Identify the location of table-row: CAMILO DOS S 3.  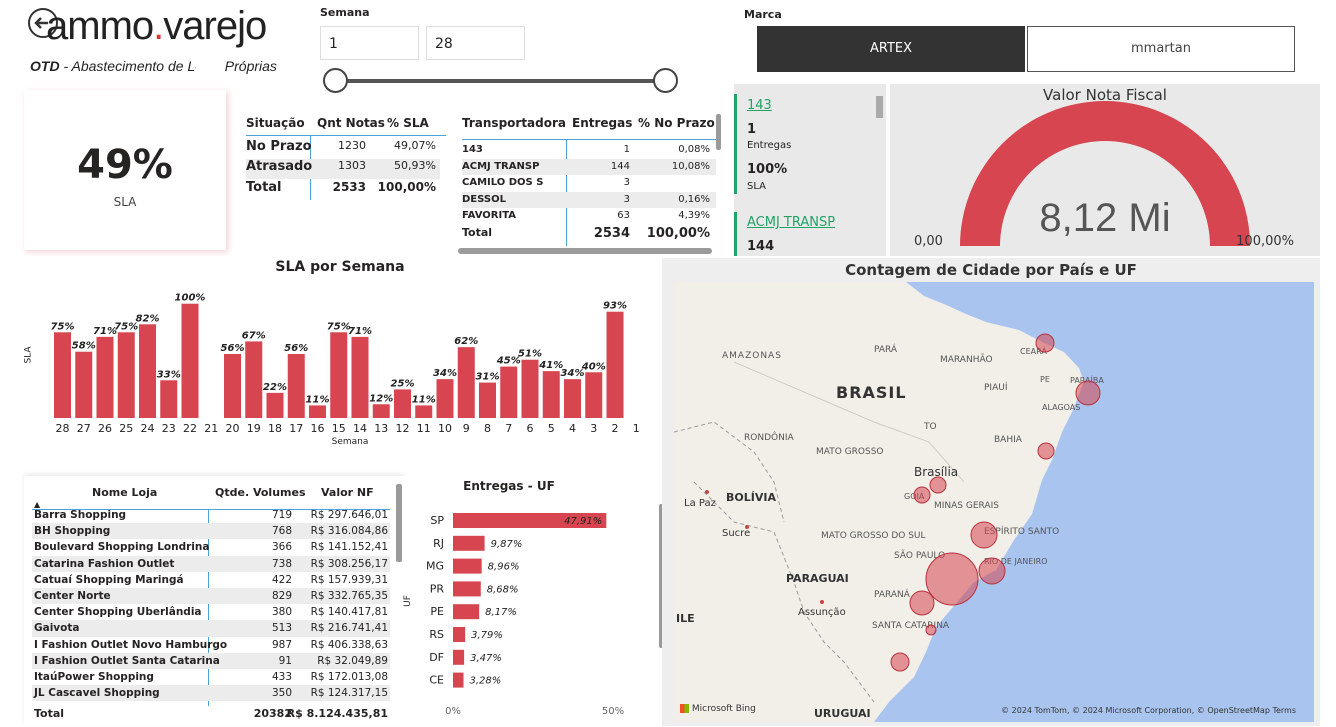
(589, 183).